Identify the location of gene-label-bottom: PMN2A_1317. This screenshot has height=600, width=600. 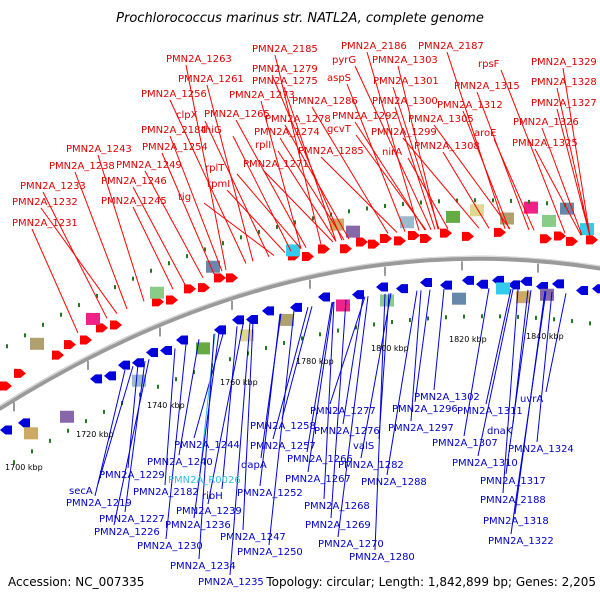
(513, 481).